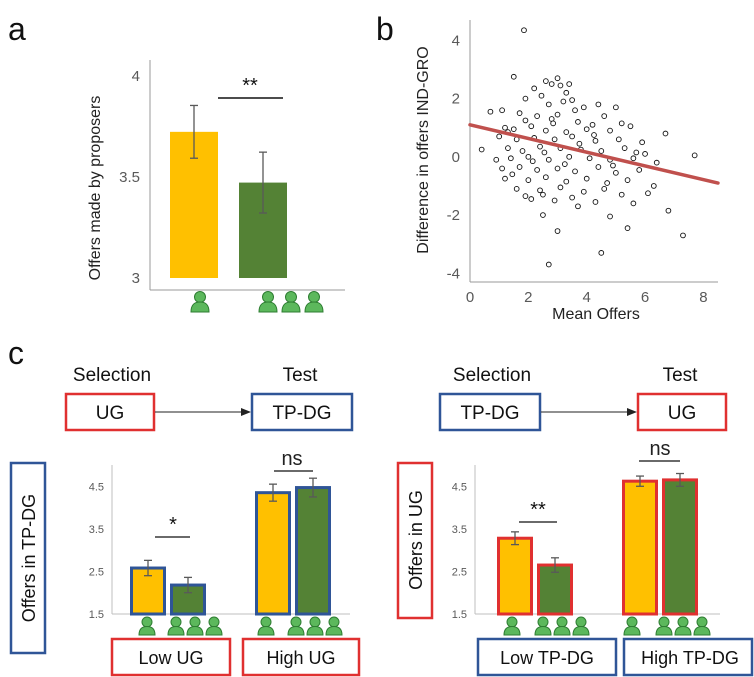 The height and width of the screenshot is (677, 754). I want to click on chart-c-left-group-box-low, so click(171, 657).